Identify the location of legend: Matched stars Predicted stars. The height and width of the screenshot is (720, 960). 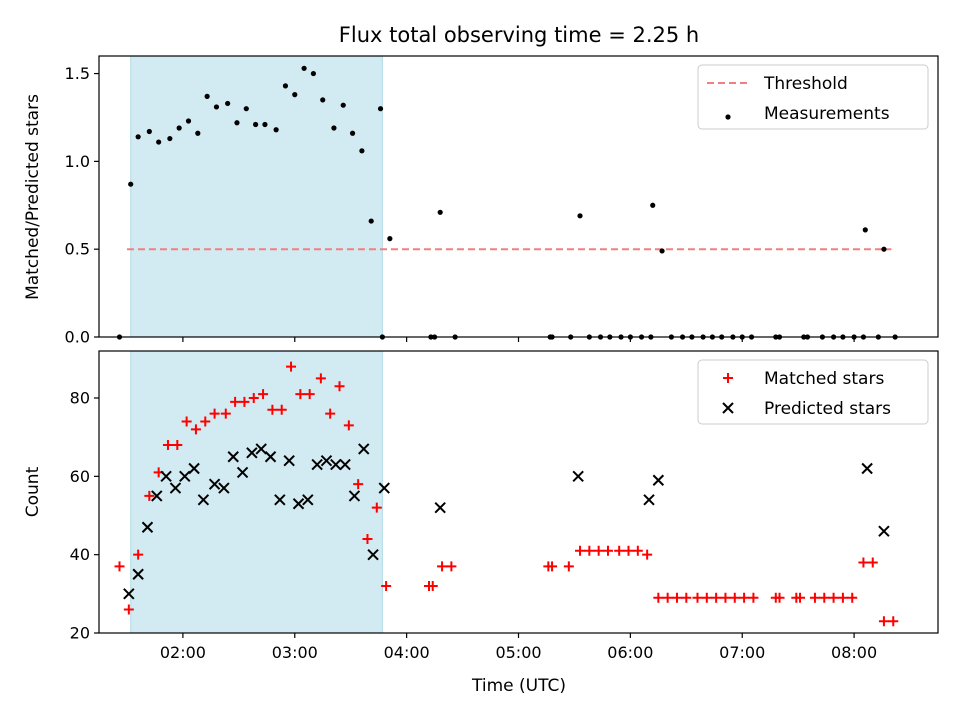
(813, 392).